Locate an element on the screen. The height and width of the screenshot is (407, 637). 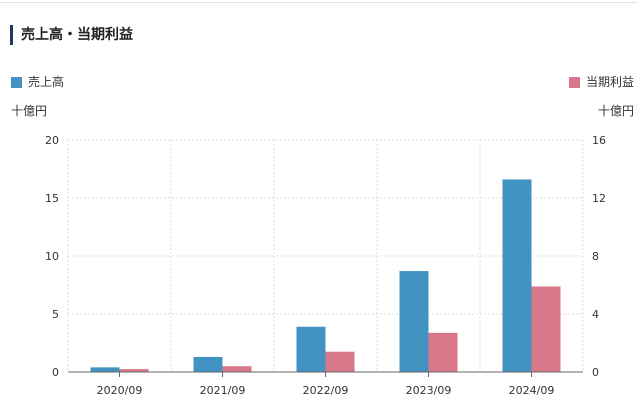
legend-profit: 当期利益 is located at coordinates (601, 82).